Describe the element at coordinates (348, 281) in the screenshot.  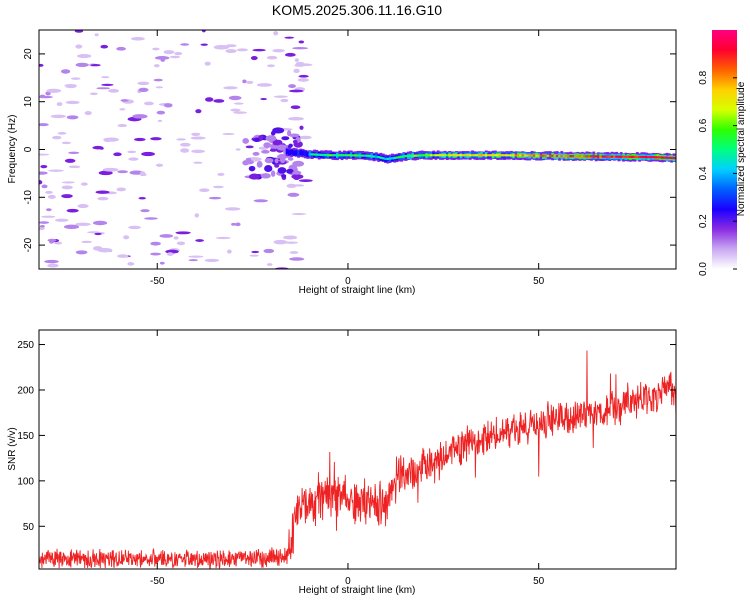
I see `x-tick-label: 0` at that location.